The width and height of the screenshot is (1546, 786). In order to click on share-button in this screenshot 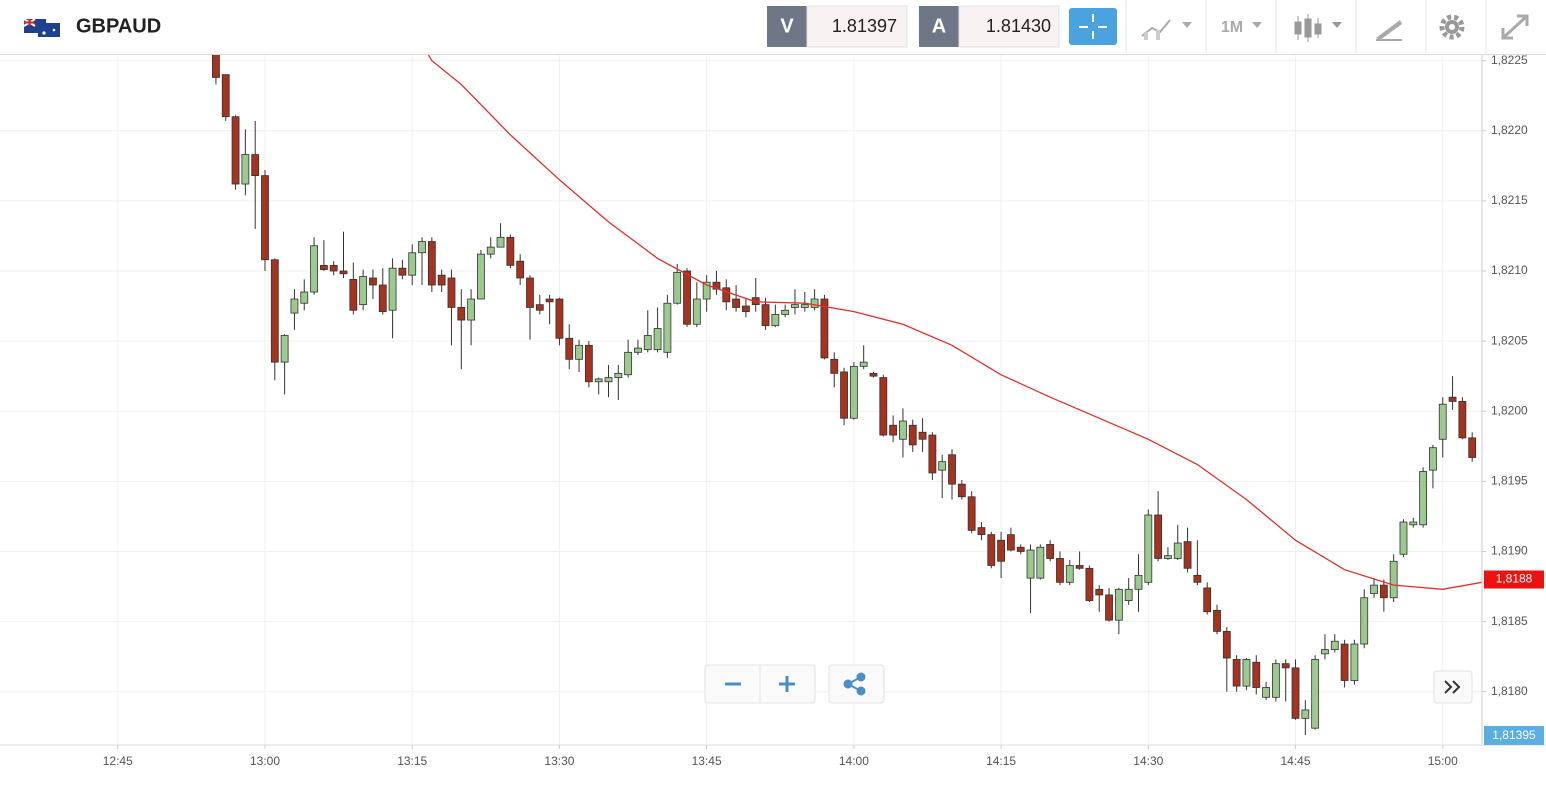, I will do `click(856, 684)`.